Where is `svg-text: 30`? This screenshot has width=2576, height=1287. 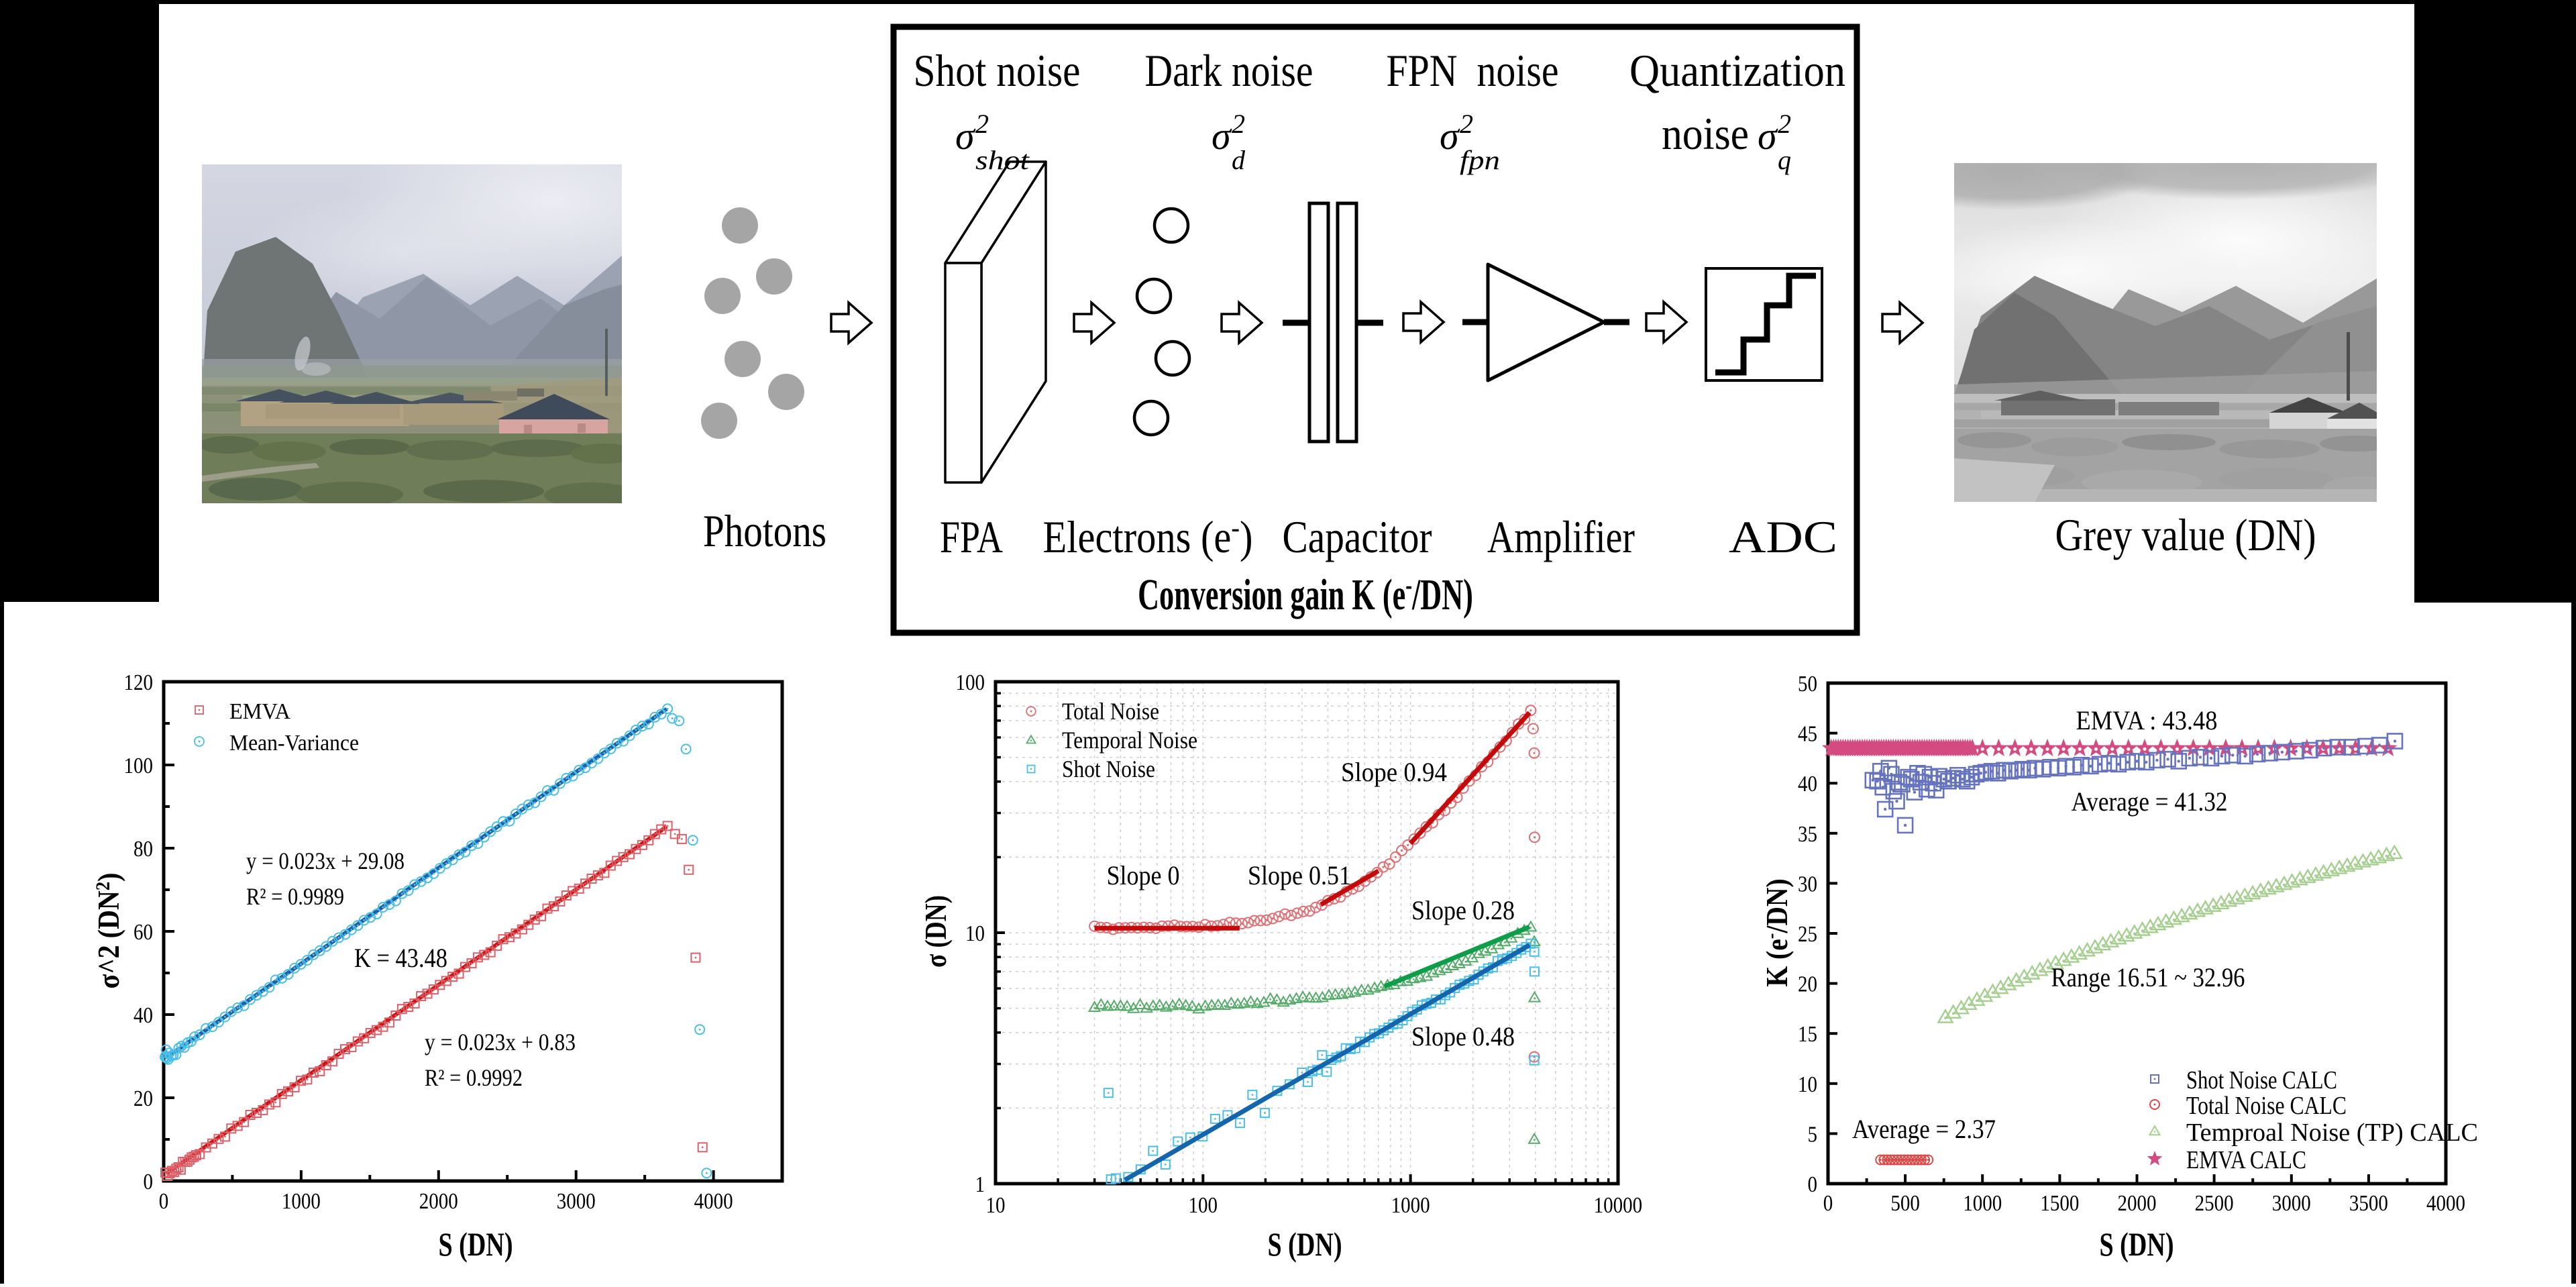
svg-text: 30 is located at coordinates (1807, 884).